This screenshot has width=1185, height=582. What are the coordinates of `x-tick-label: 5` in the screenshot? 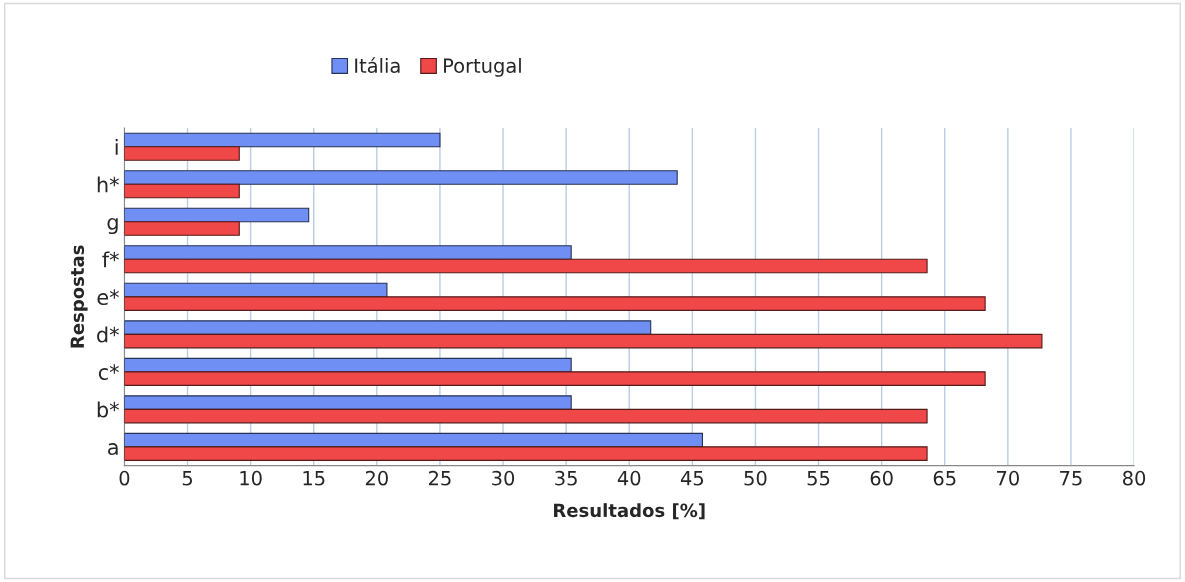 It's located at (187, 478).